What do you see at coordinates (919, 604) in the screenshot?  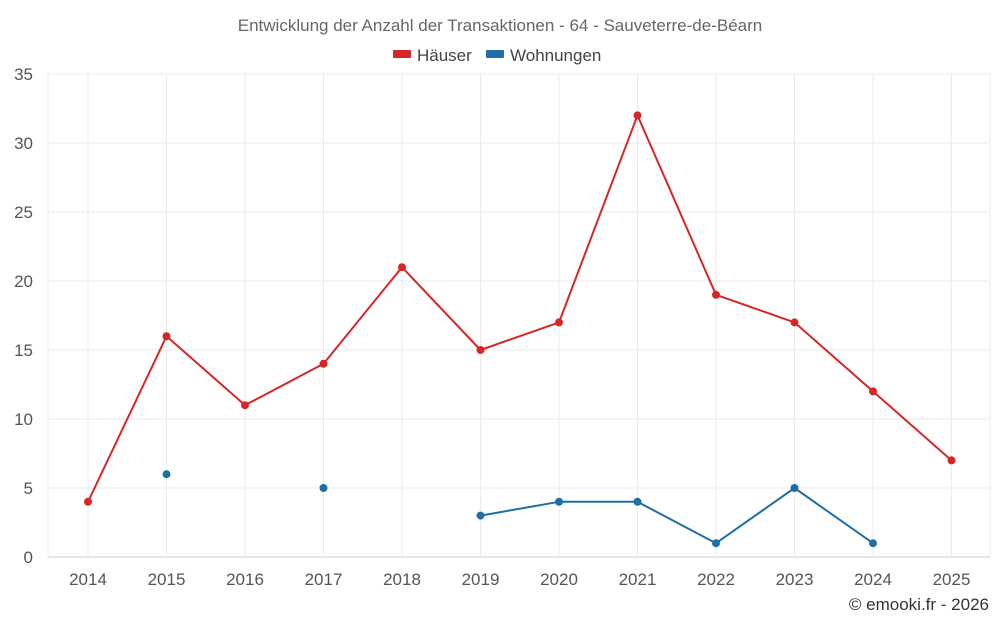 I see `credit-text: © emooki.fr - 2026` at bounding box center [919, 604].